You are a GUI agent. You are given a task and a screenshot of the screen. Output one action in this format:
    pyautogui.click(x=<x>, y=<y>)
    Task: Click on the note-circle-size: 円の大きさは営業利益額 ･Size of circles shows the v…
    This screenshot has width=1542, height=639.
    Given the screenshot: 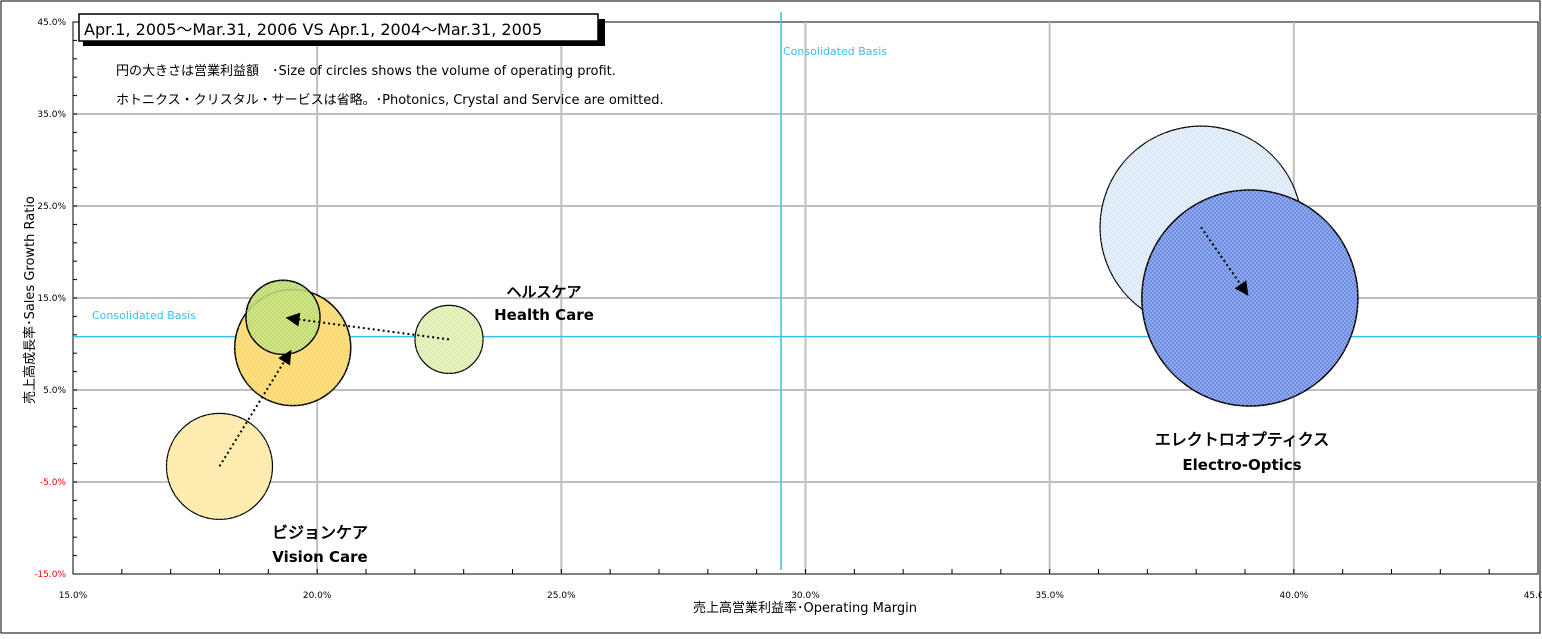 What is the action you would take?
    pyautogui.click(x=366, y=71)
    